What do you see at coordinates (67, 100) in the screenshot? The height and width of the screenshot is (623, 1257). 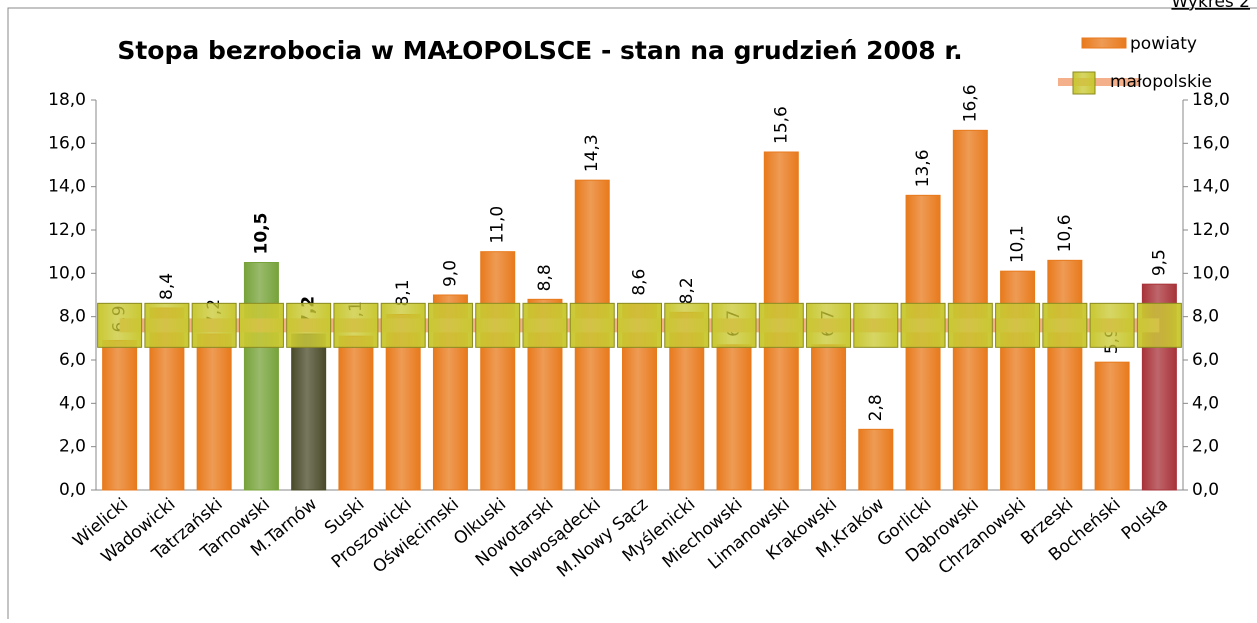 I see `y-tick-label: 18,0` at bounding box center [67, 100].